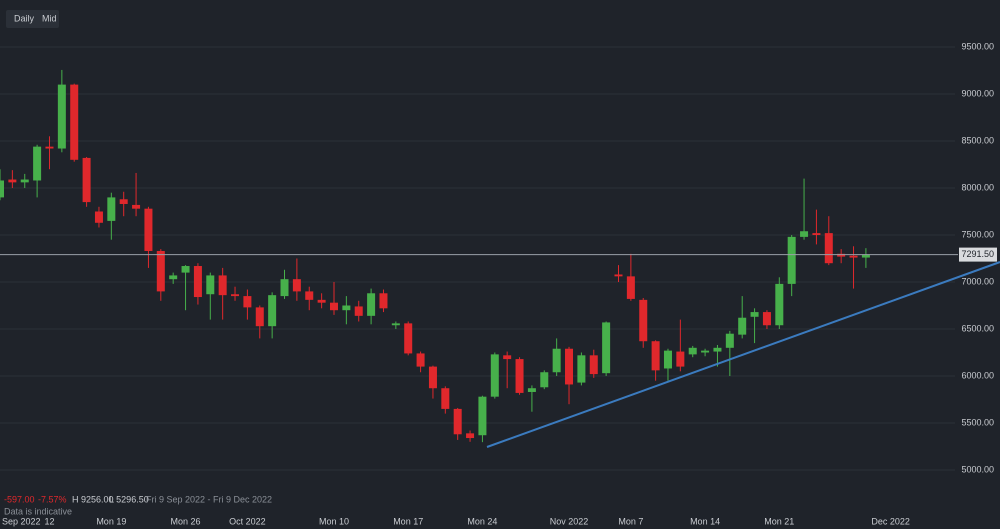 Image resolution: width=1000 pixels, height=529 pixels. I want to click on x-tick-label: Mon 14, so click(705, 521).